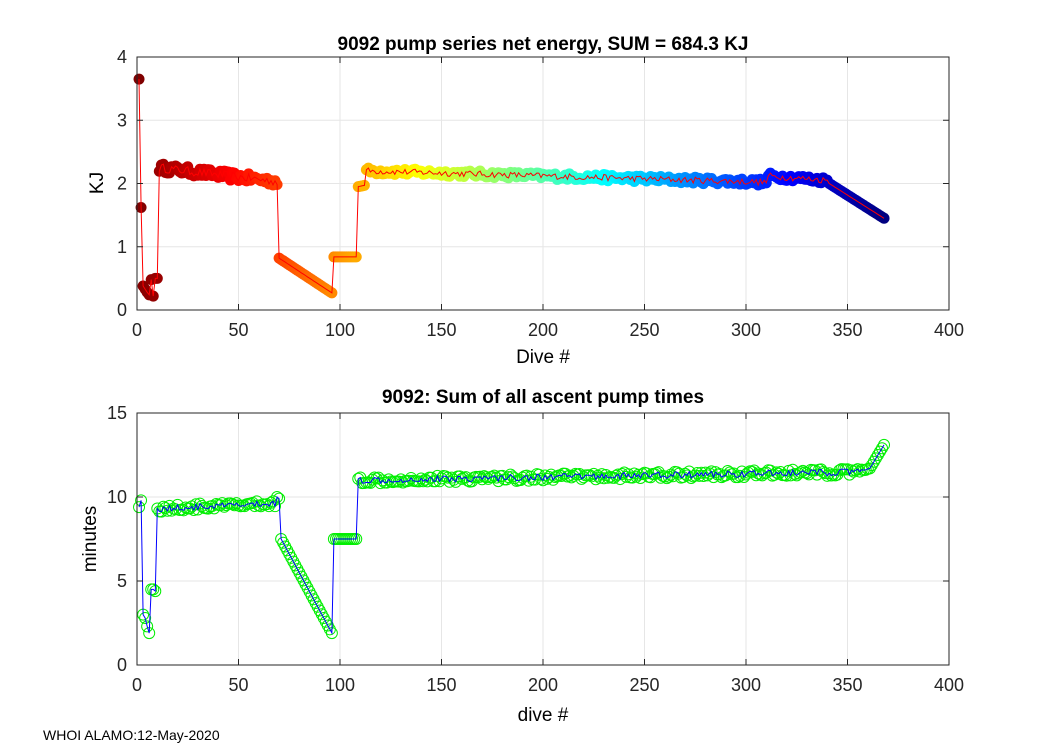 Image resolution: width=1050 pixels, height=750 pixels. I want to click on y-tick-label: 1, so click(122, 247).